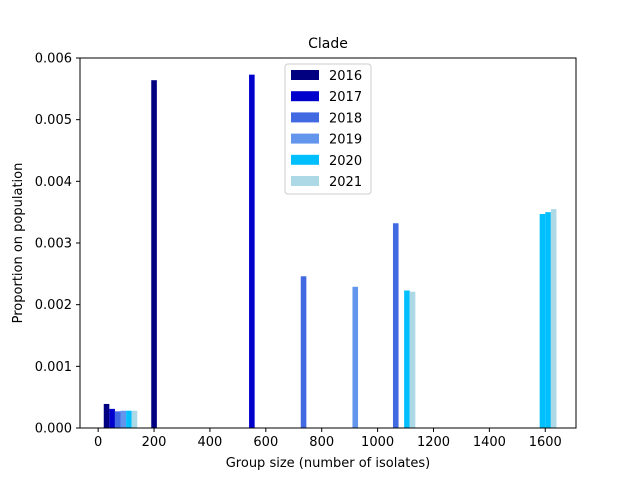  I want to click on x-axis: 0 200 400 600 800 1000 1200 1400 1600, so click(328, 439).